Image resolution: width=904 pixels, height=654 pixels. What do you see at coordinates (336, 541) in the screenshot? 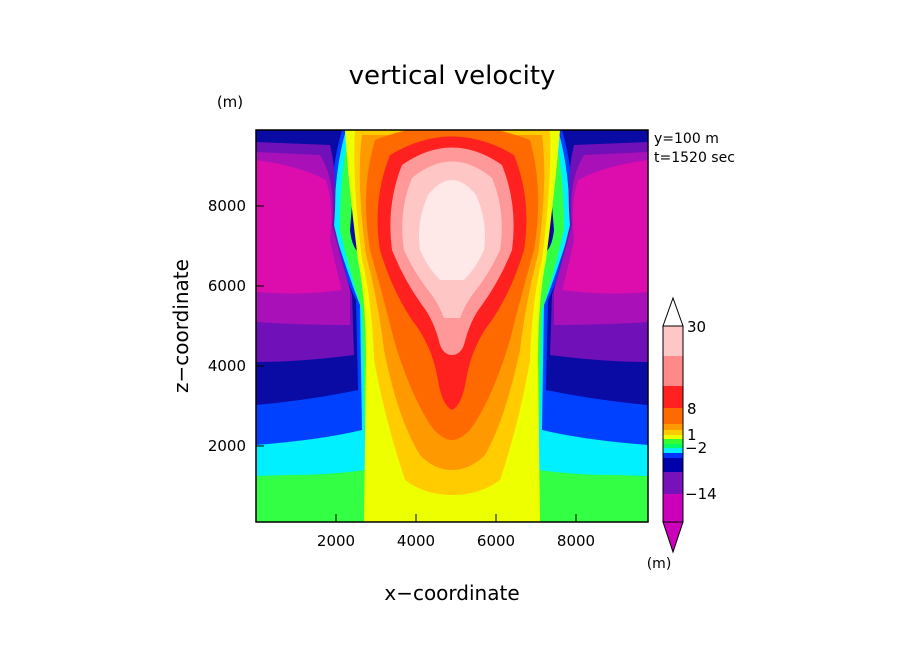
I see `x-tick-label: 2000` at bounding box center [336, 541].